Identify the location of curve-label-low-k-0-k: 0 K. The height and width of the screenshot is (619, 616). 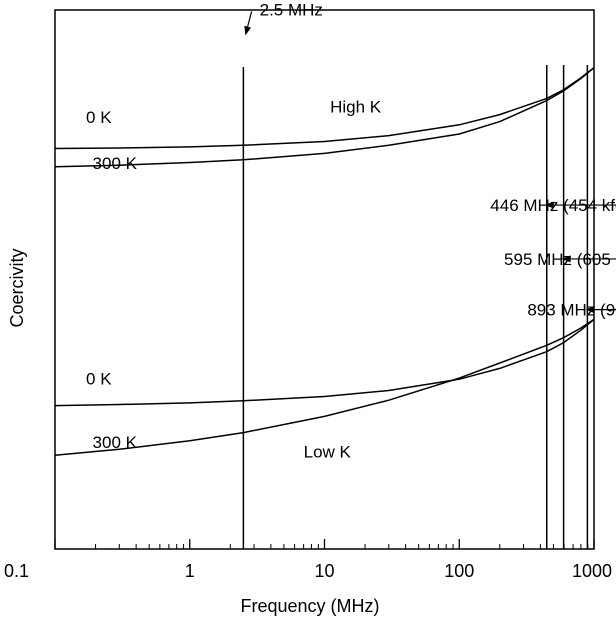
(99, 379).